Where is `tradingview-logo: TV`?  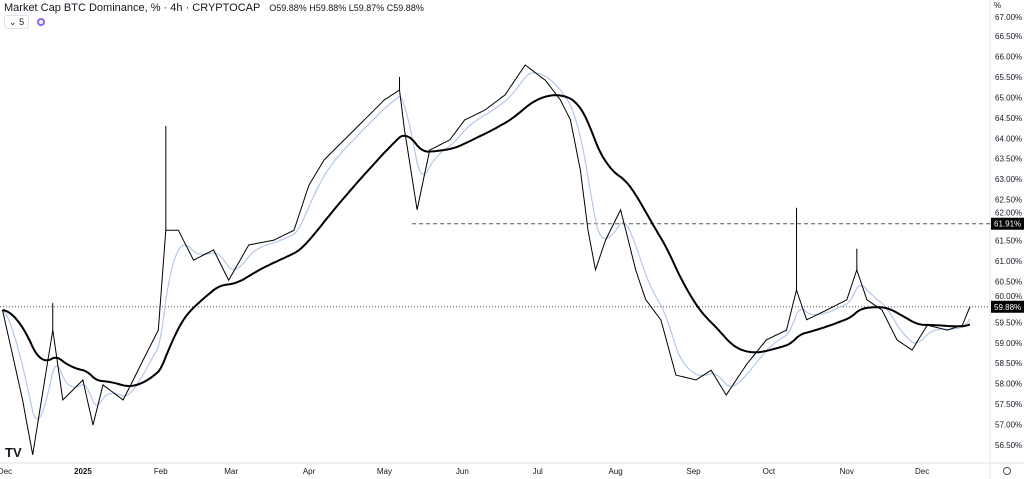 tradingview-logo: TV is located at coordinates (13, 452).